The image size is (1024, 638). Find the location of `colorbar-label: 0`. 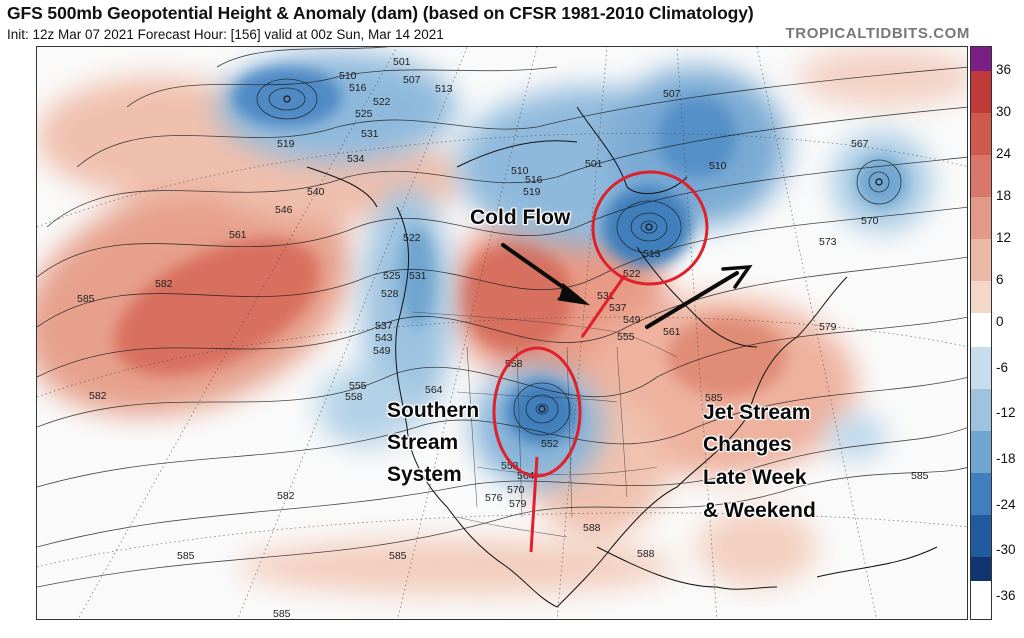

colorbar-label: 0 is located at coordinates (1000, 321).